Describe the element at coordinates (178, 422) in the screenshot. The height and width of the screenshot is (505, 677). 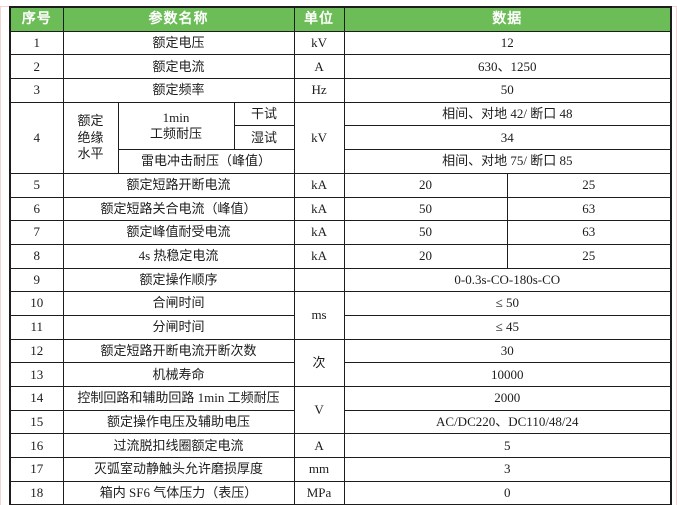
I see `cell-param-name: 额定操作电压及辅助电压` at that location.